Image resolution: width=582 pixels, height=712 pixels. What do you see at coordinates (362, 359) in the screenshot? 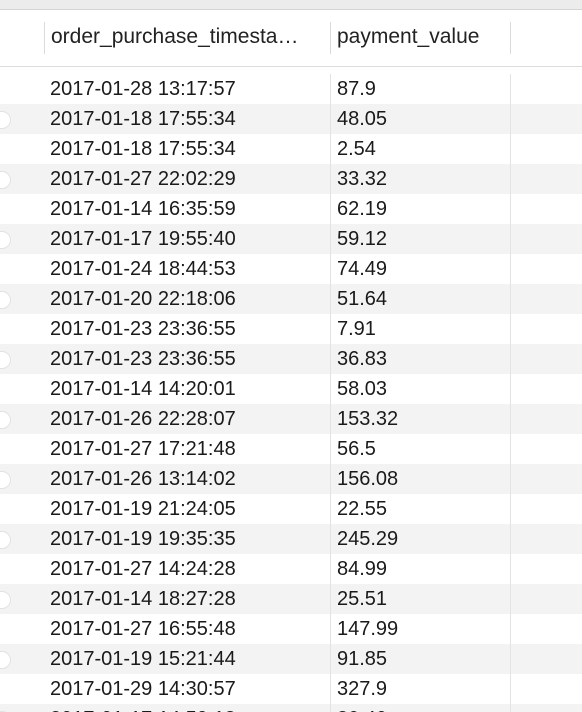
I see `cell-payment-value: 36.83` at bounding box center [362, 359].